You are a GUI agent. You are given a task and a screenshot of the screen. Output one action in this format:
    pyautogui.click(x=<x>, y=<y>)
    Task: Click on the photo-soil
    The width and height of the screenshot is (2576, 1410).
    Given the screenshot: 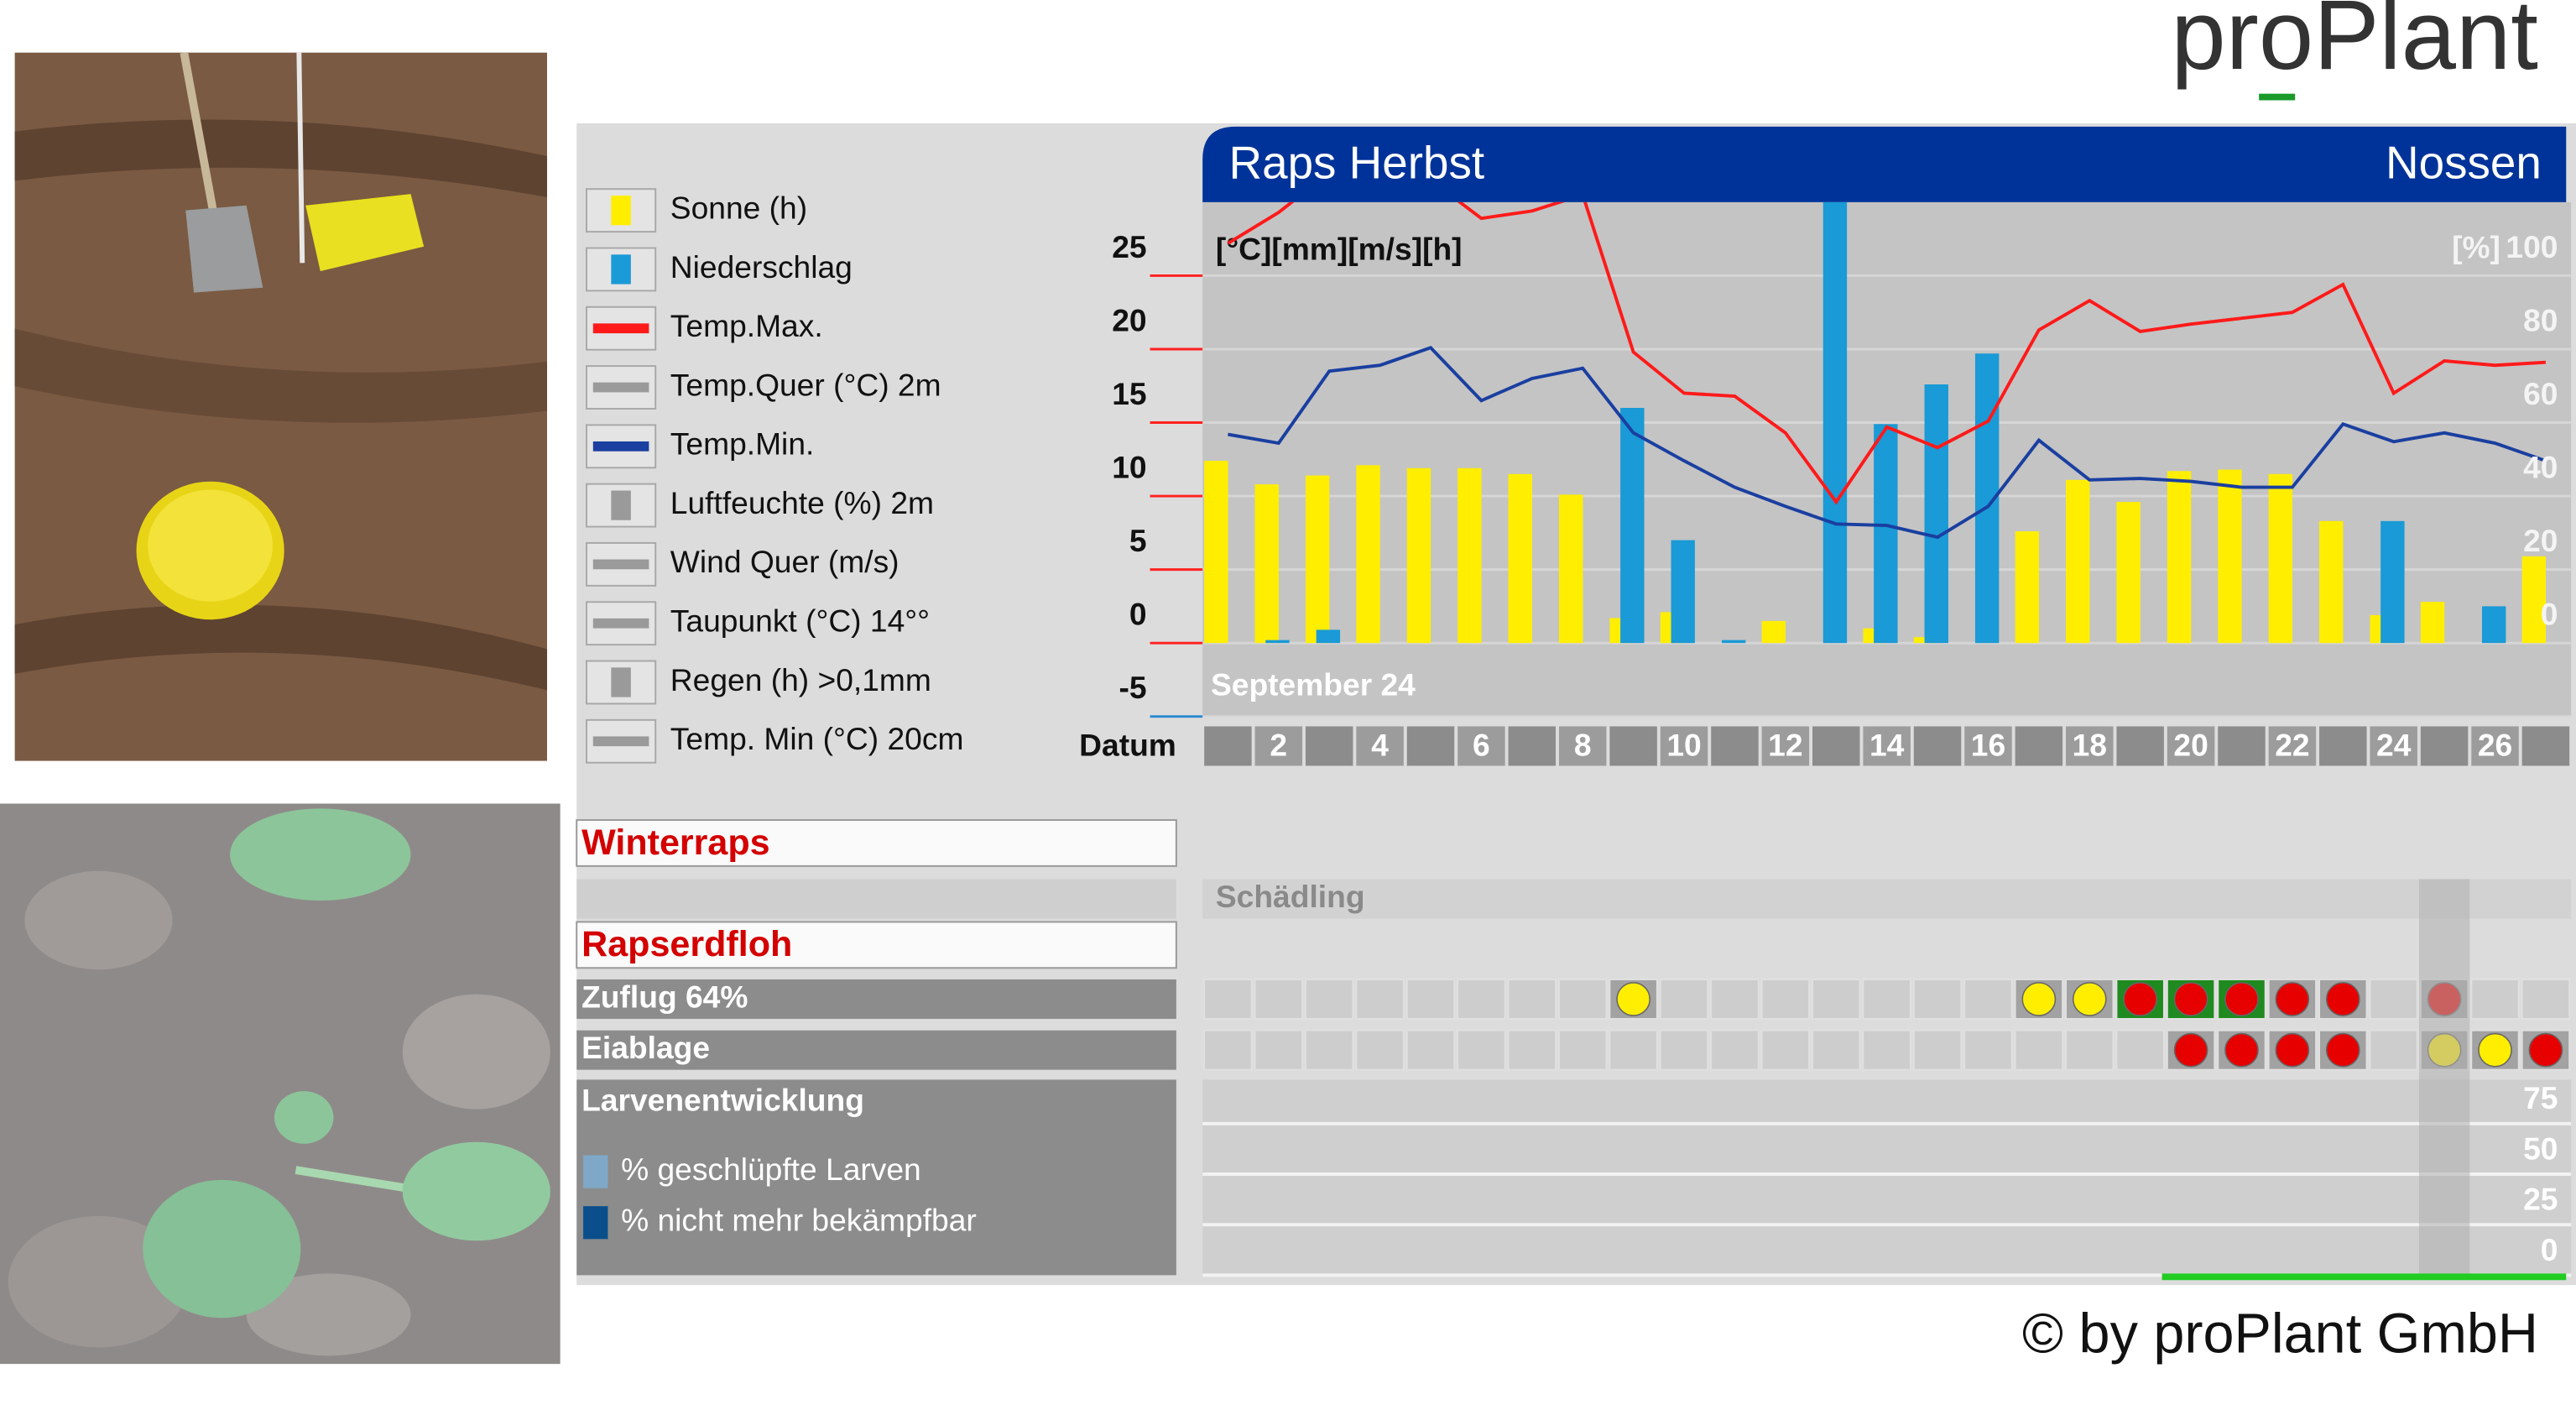 What is the action you would take?
    pyautogui.click(x=280, y=406)
    